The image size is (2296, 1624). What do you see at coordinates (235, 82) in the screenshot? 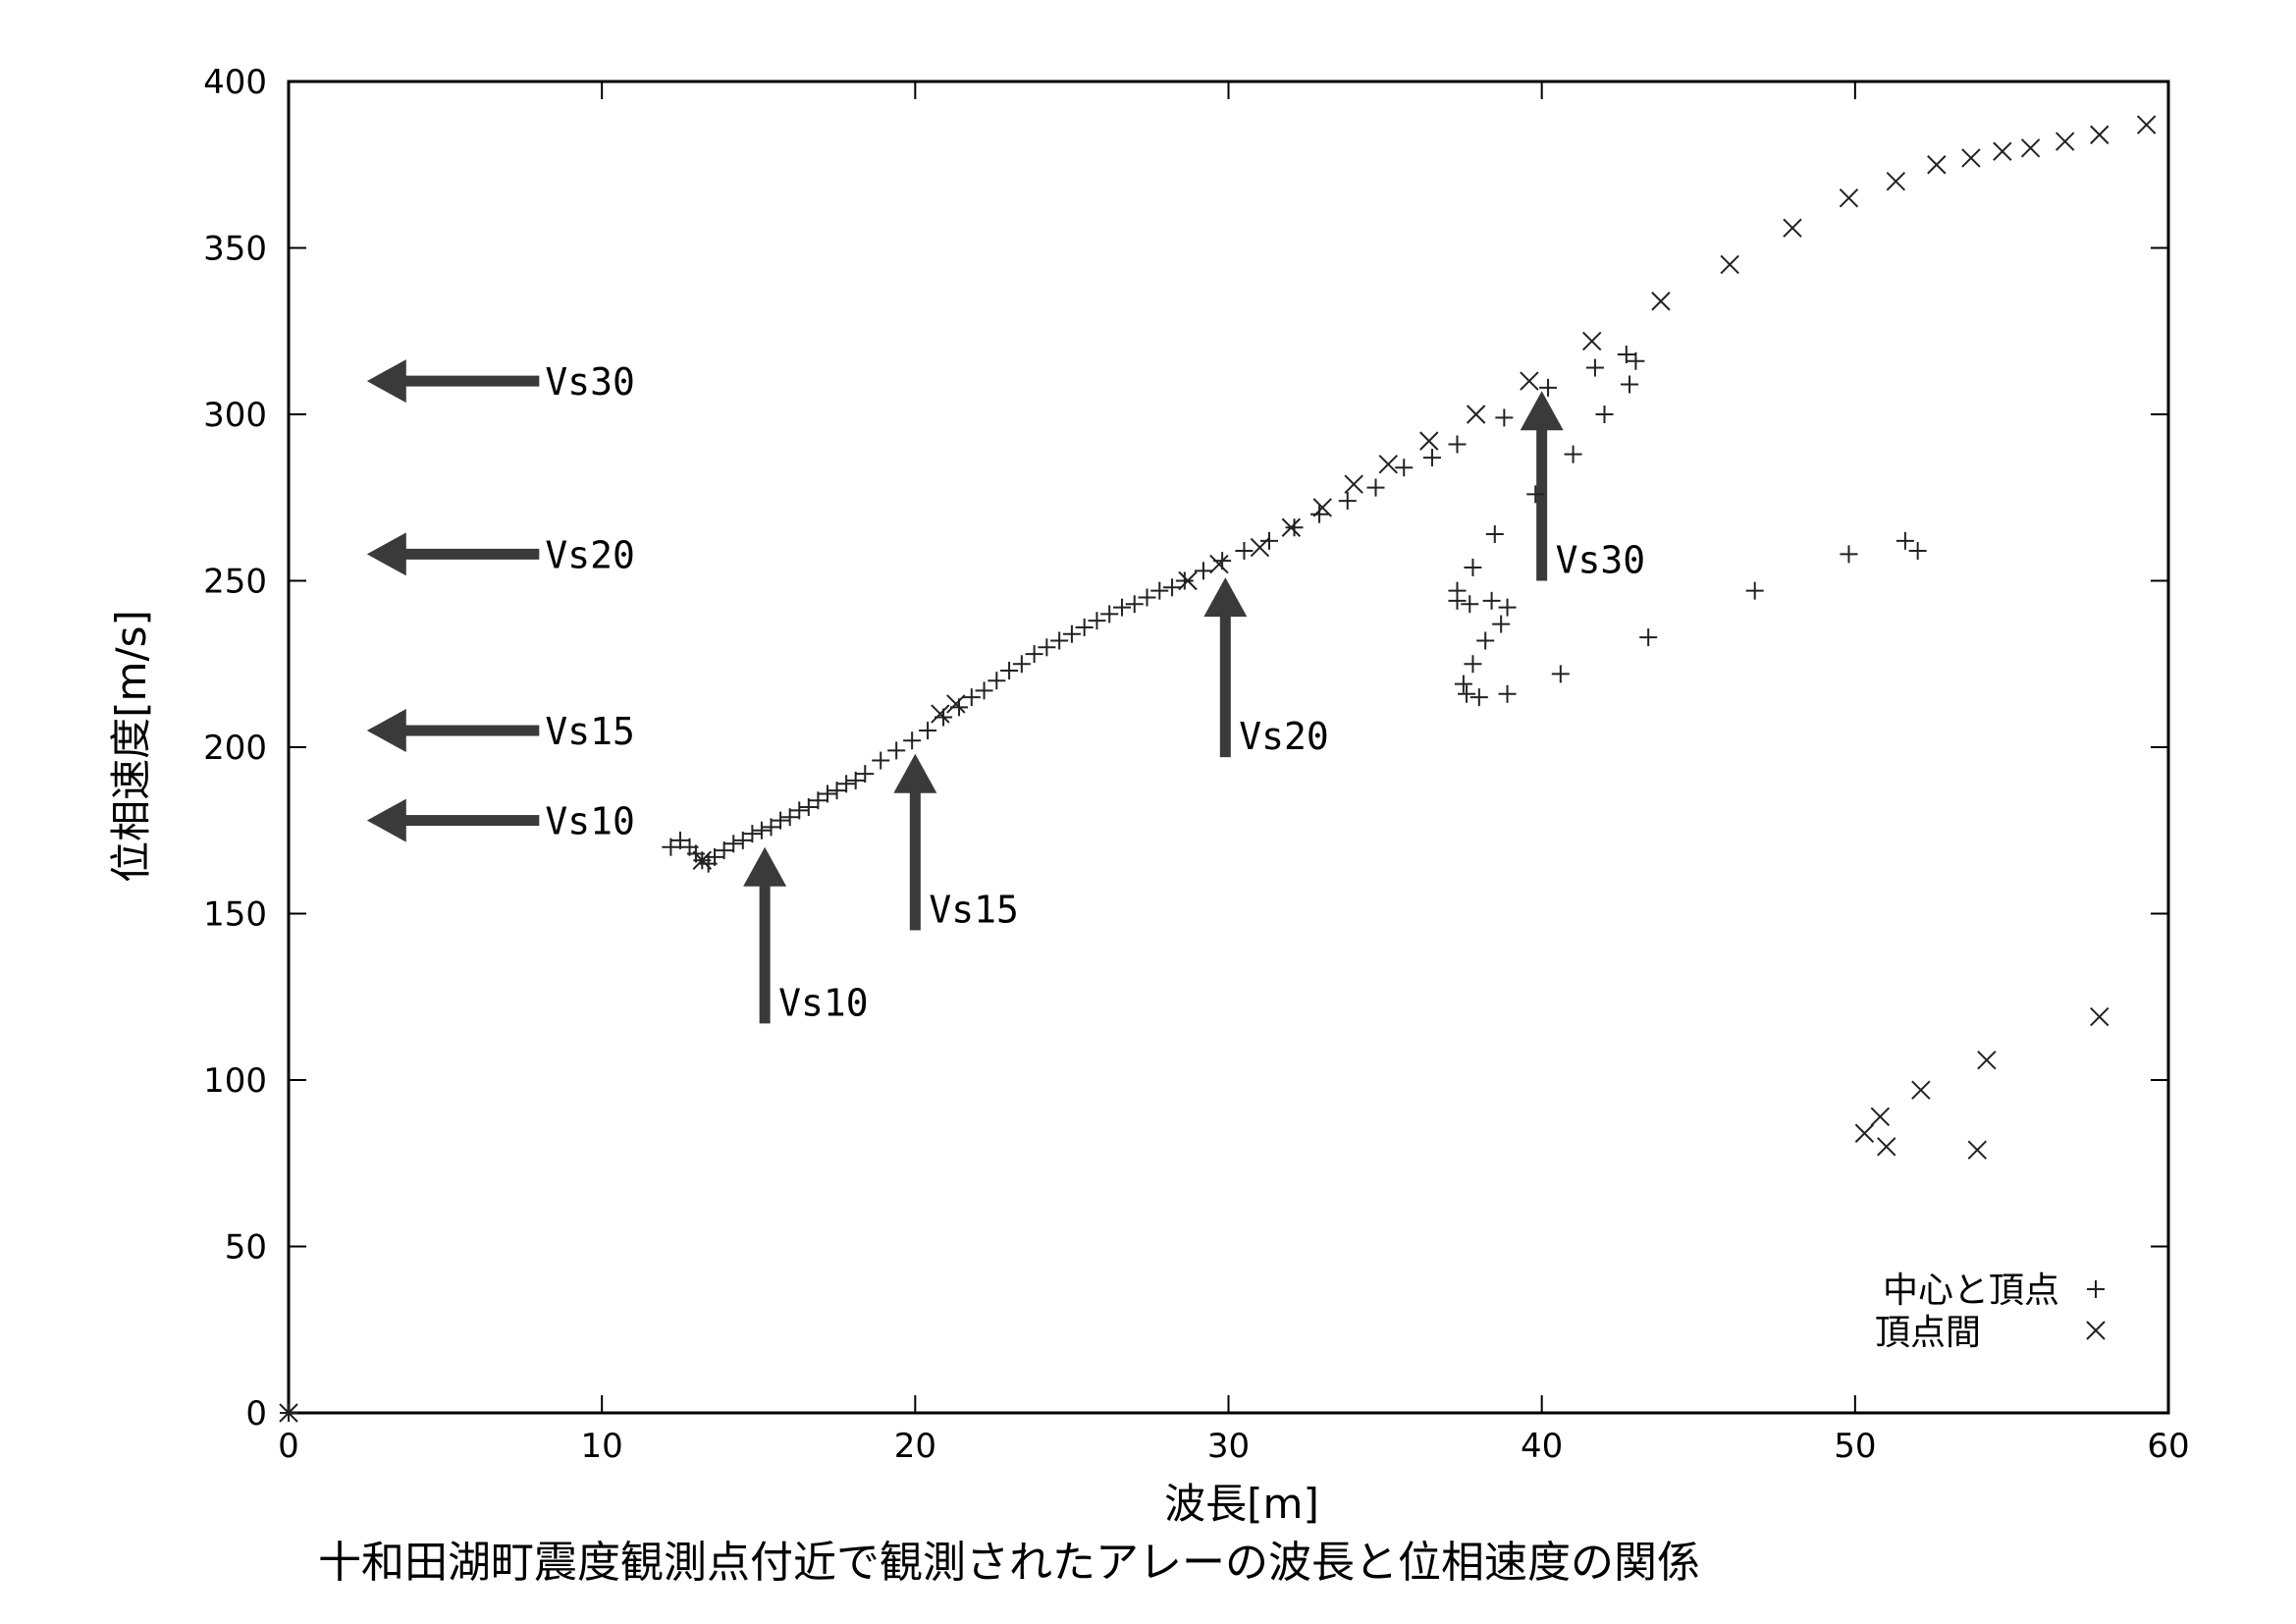
I see `y-tick-label: 400` at bounding box center [235, 82].